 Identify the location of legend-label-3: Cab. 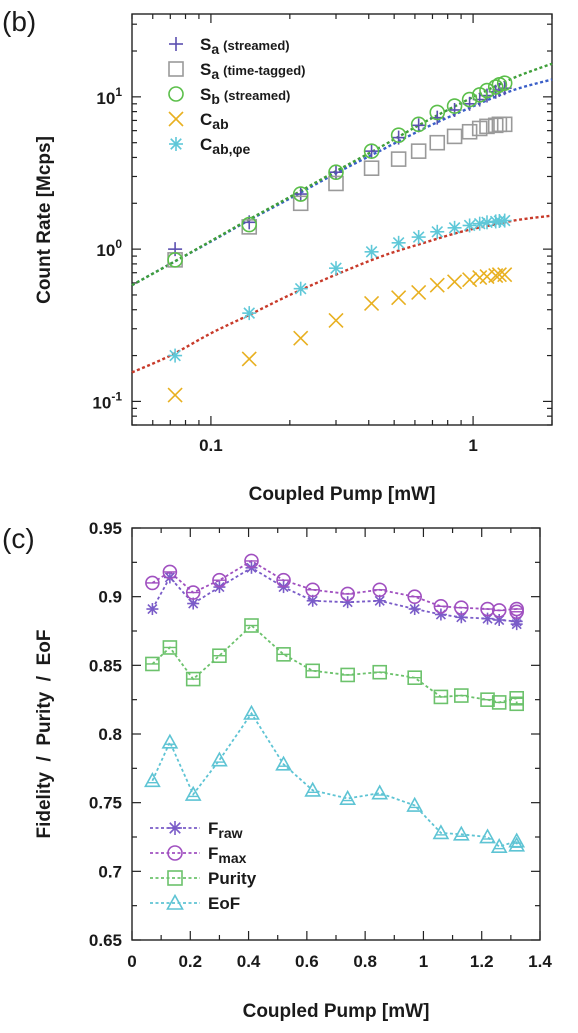
(214, 121).